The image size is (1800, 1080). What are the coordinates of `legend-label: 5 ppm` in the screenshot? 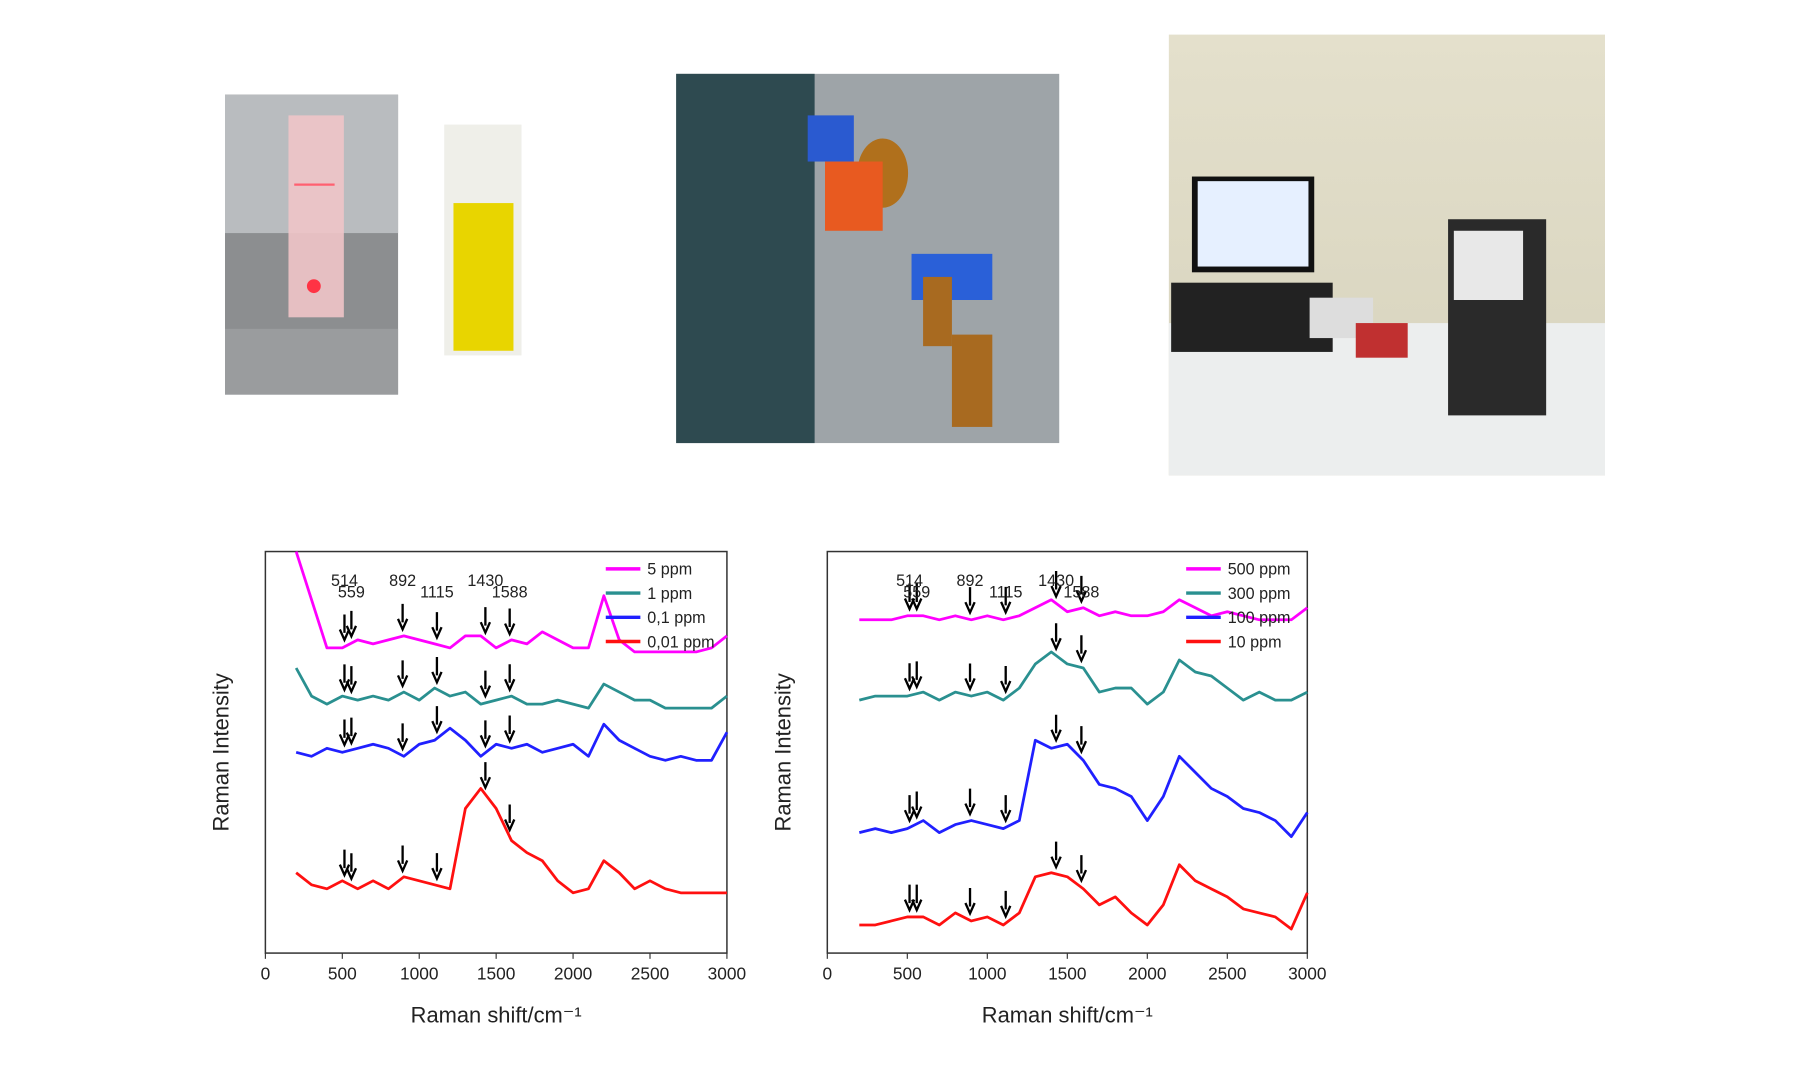 It's located at (669, 570).